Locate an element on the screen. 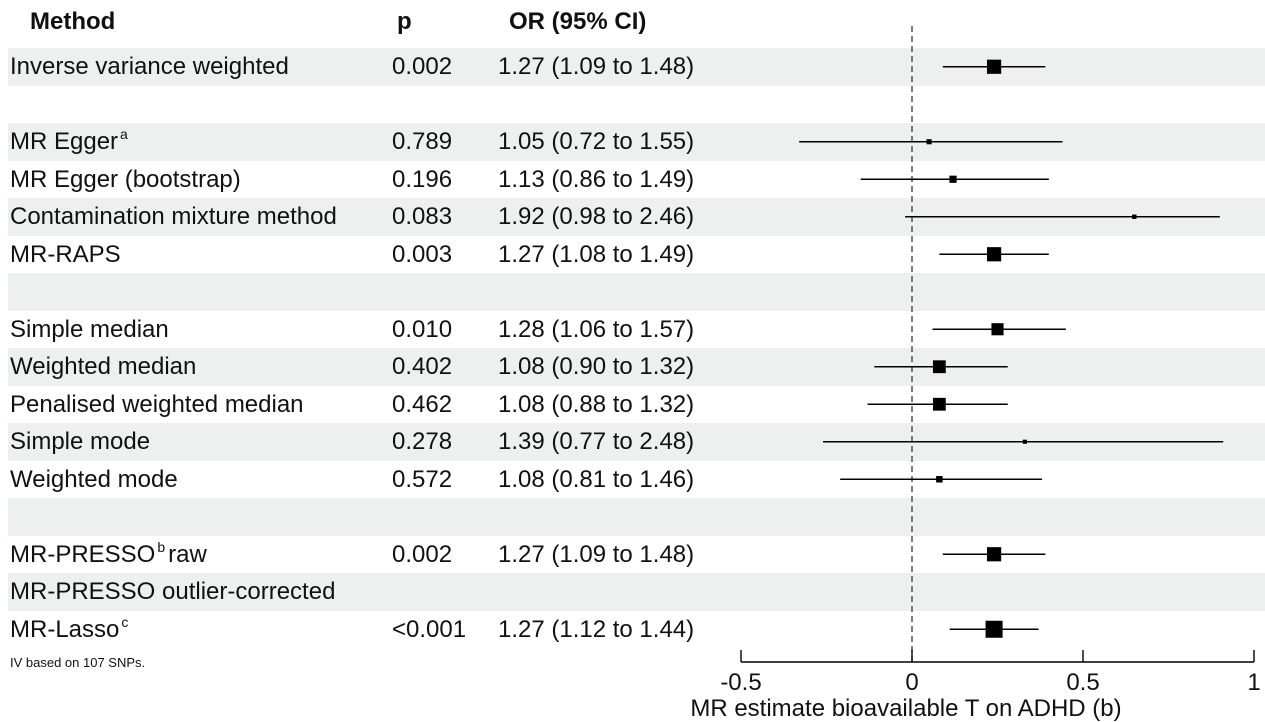 The width and height of the screenshot is (1265, 722). table-row: MR-PRESSO b raw 0.002 1.27 (1.09 to 1.48) is located at coordinates (636, 555).